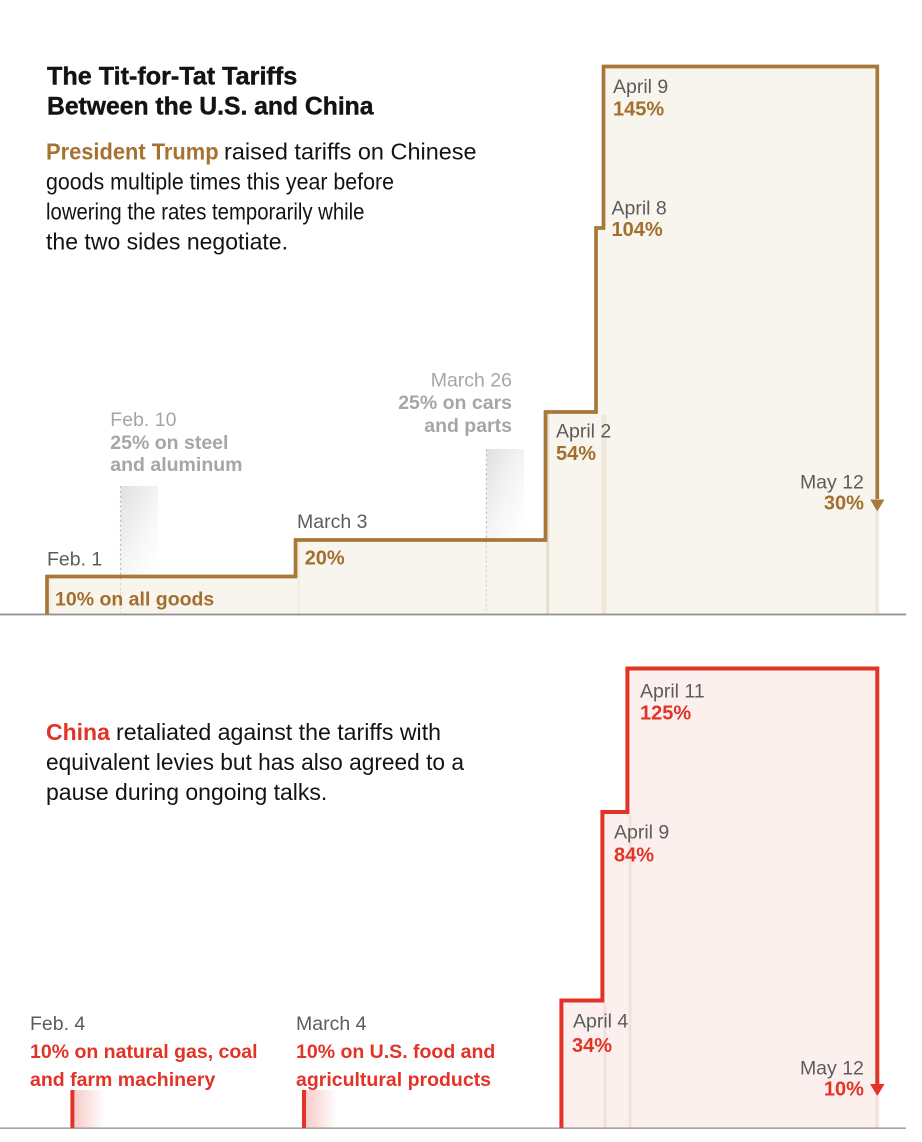  What do you see at coordinates (468, 426) in the screenshot?
I see `svg-text: and parts` at bounding box center [468, 426].